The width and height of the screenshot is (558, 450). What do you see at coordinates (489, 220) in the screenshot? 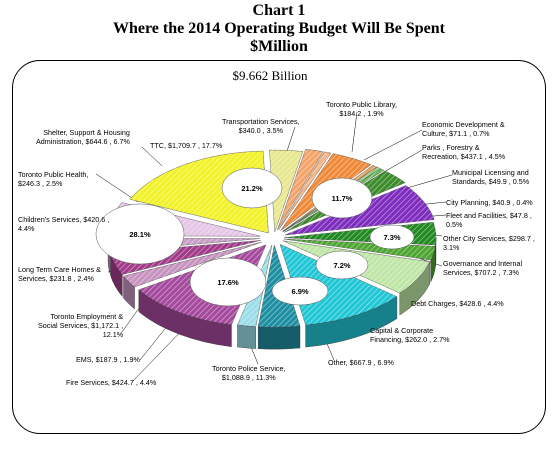
I see `label-fleet-facilities: Fleet and Facilities, $47.8 , 0.5%` at bounding box center [489, 220].